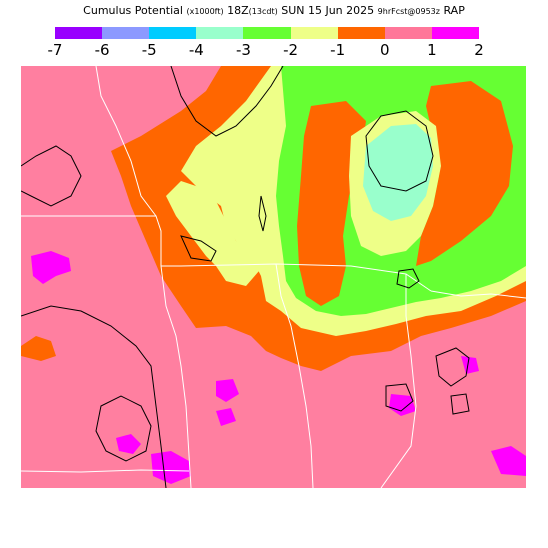 This screenshot has height=548, width=548. What do you see at coordinates (226, 417) in the screenshot?
I see `patch-plus1-h` at bounding box center [226, 417].